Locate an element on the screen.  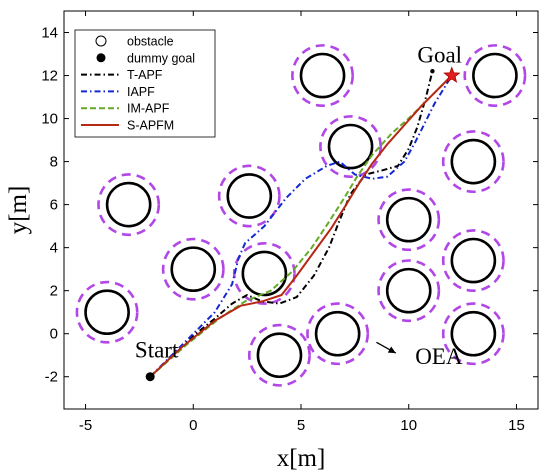
y-tick-label: 2 is located at coordinates (54, 291).